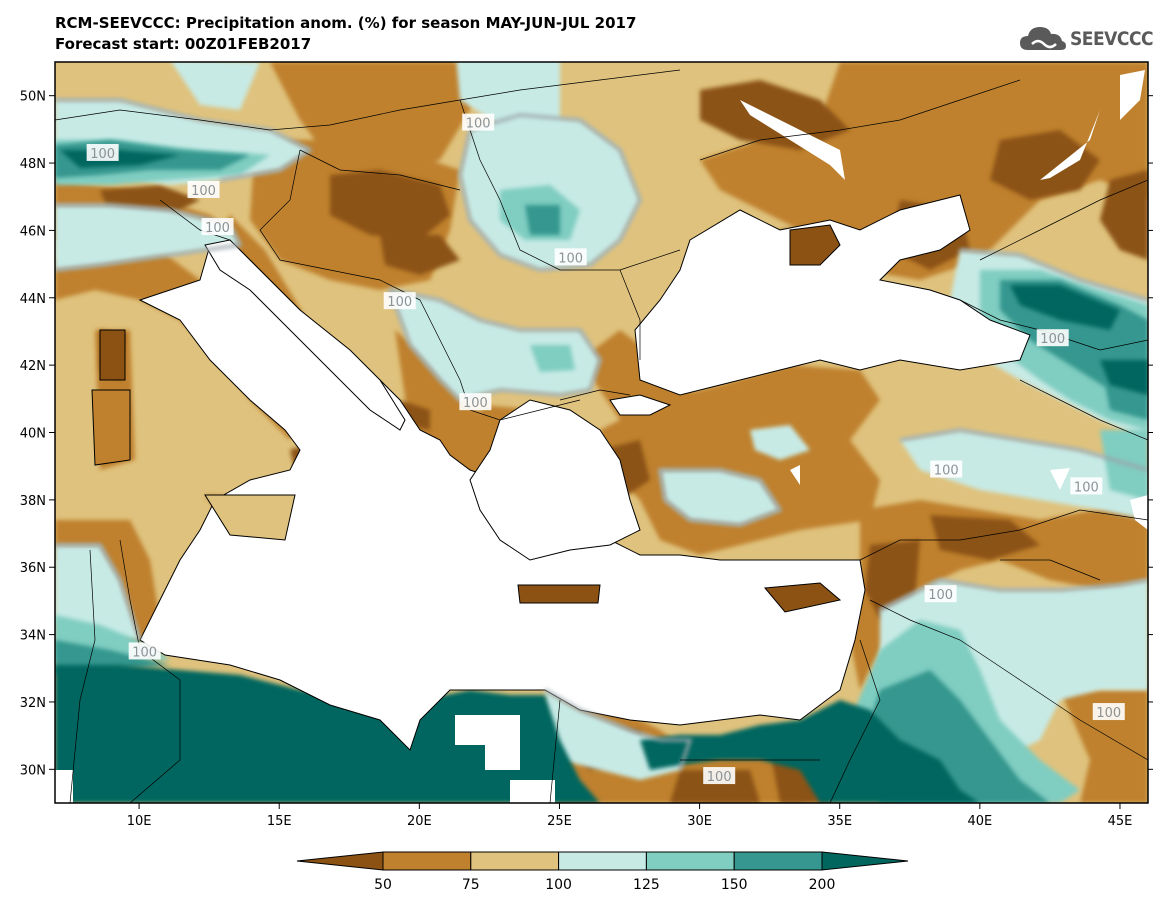  I want to click on x-tick-label: 40E, so click(979, 821).